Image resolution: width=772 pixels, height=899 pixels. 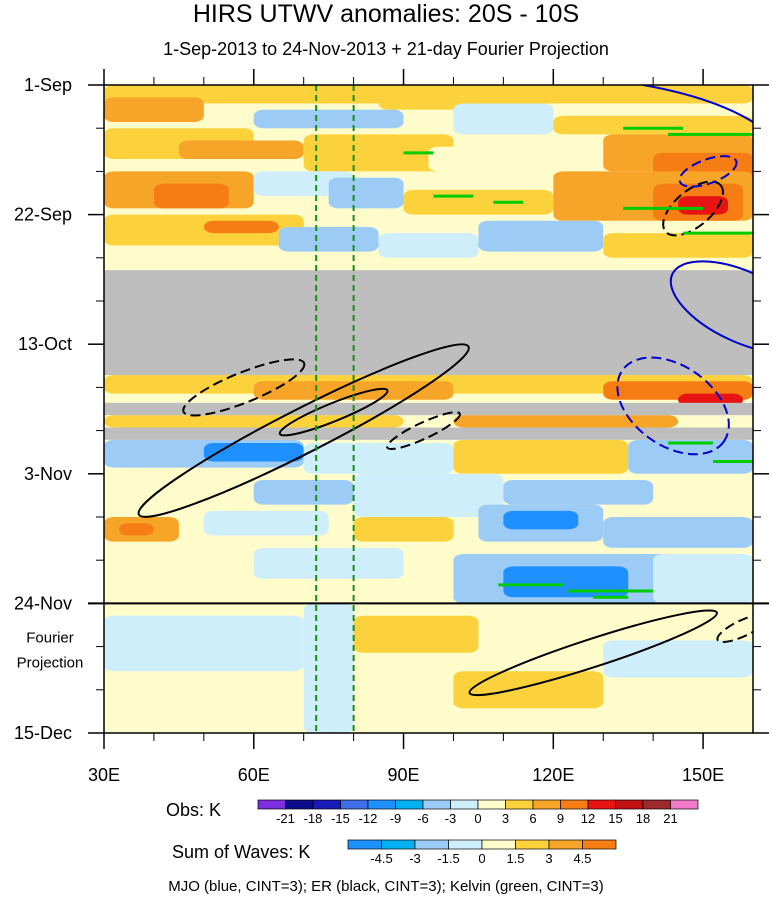 What do you see at coordinates (48, 474) in the screenshot?
I see `y-tick-label: 3-Nov` at bounding box center [48, 474].